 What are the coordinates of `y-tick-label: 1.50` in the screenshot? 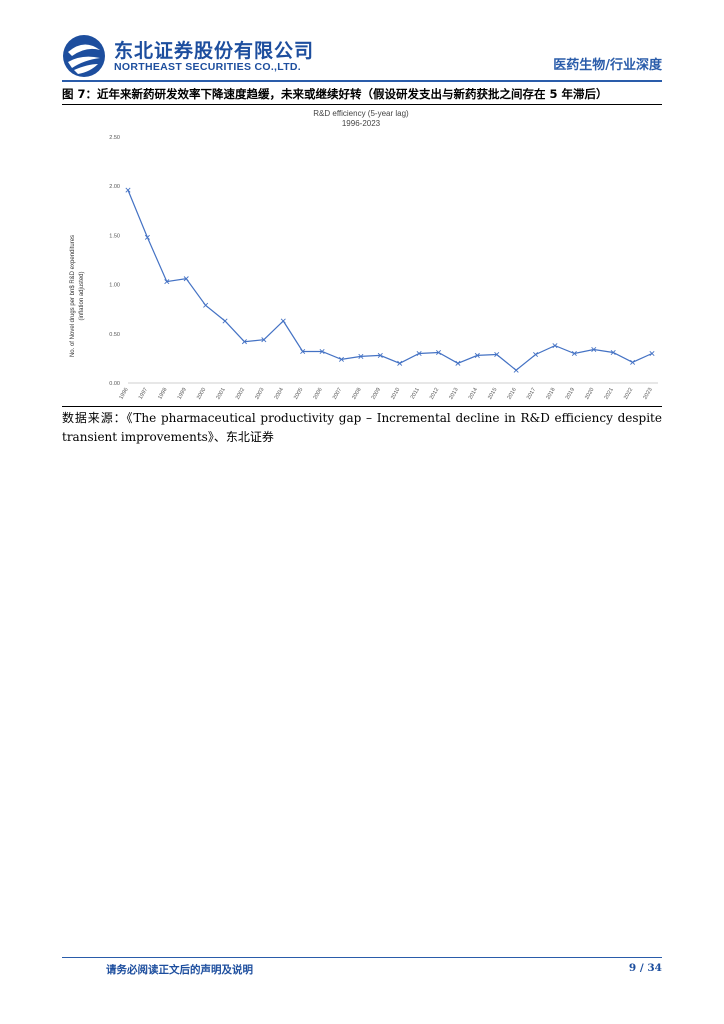 It's located at (114, 236).